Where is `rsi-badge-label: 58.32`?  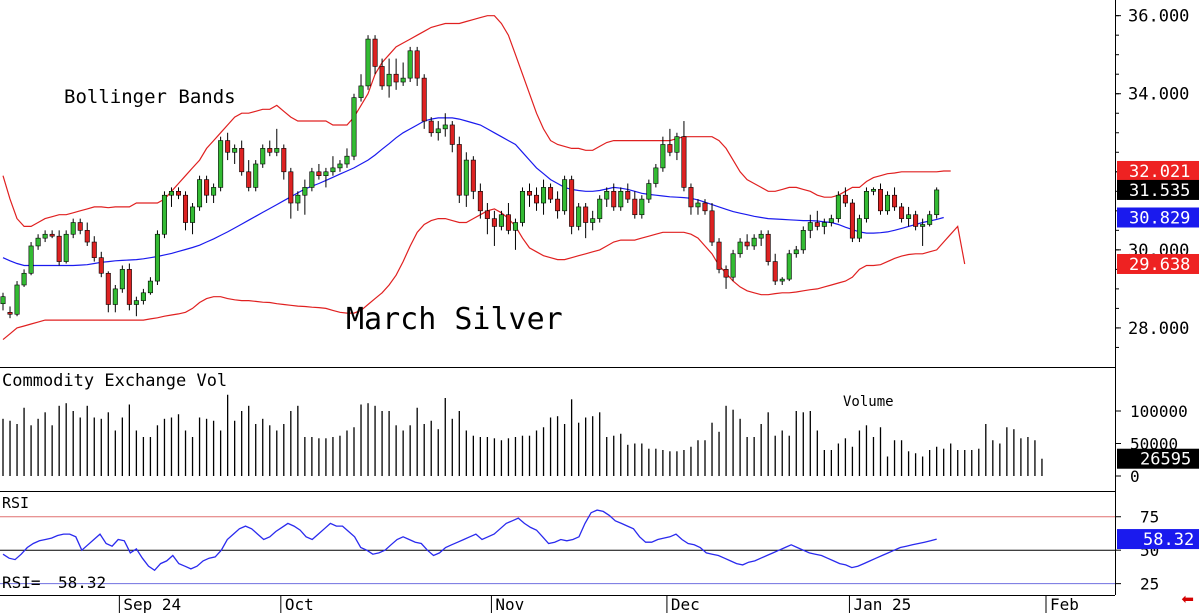 rsi-badge-label: 58.32 is located at coordinates (1168, 540).